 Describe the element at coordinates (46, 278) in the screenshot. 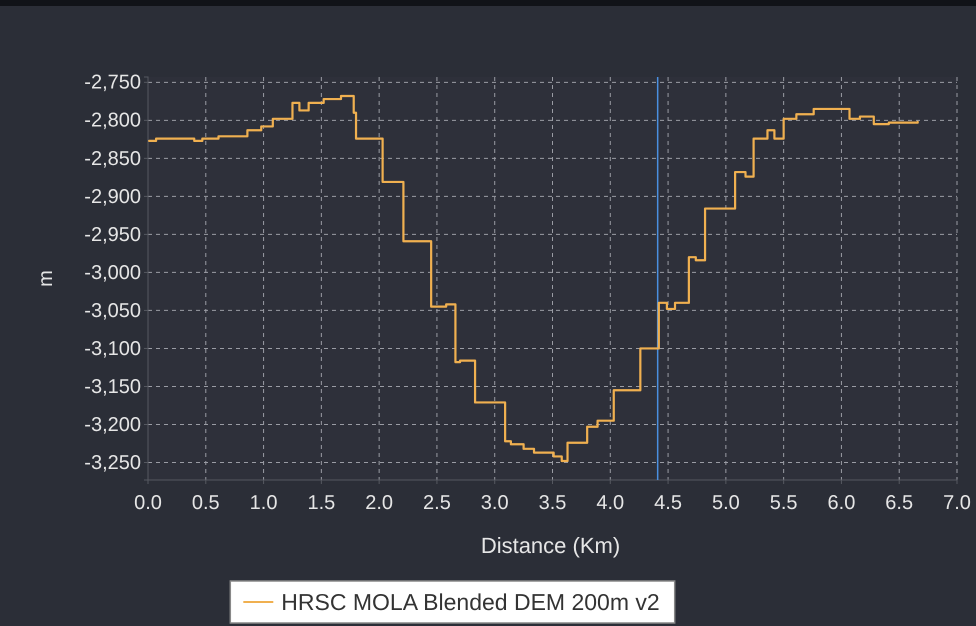

I see `y-axis-title: m` at that location.